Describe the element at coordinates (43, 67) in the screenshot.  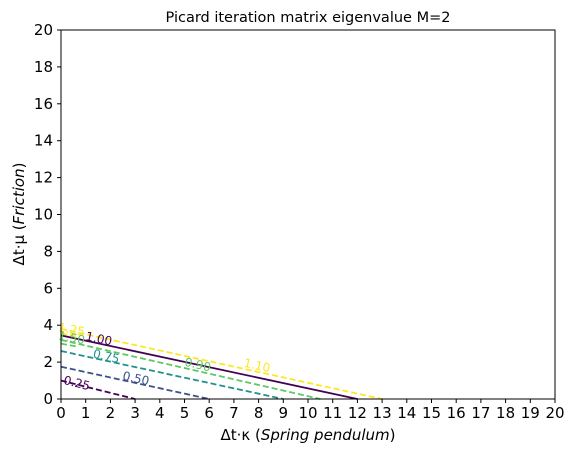
I see `y-tick-label: 18` at that location.